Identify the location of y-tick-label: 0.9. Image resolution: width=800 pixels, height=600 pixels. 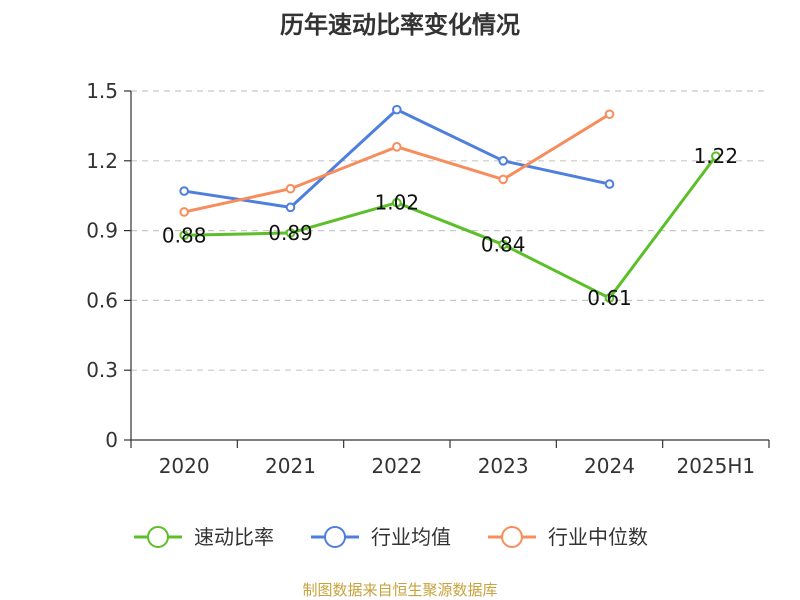
(102, 231).